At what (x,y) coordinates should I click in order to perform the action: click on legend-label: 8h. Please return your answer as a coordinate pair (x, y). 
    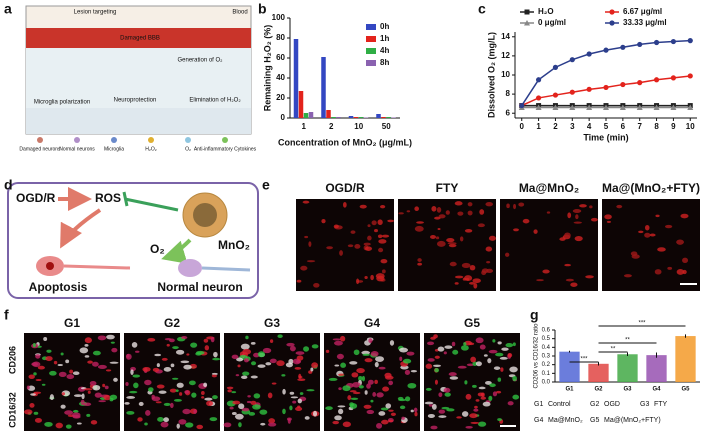
    Looking at the image, I should click on (384, 62).